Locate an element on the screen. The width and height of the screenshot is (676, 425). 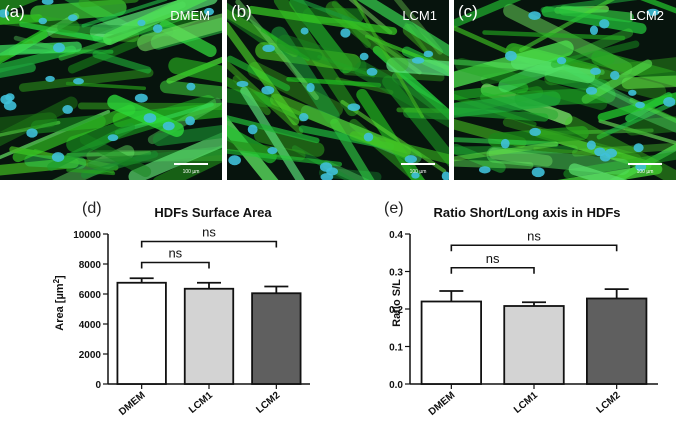
y-axis-label: Ratio S/L is located at coordinates (397, 303).